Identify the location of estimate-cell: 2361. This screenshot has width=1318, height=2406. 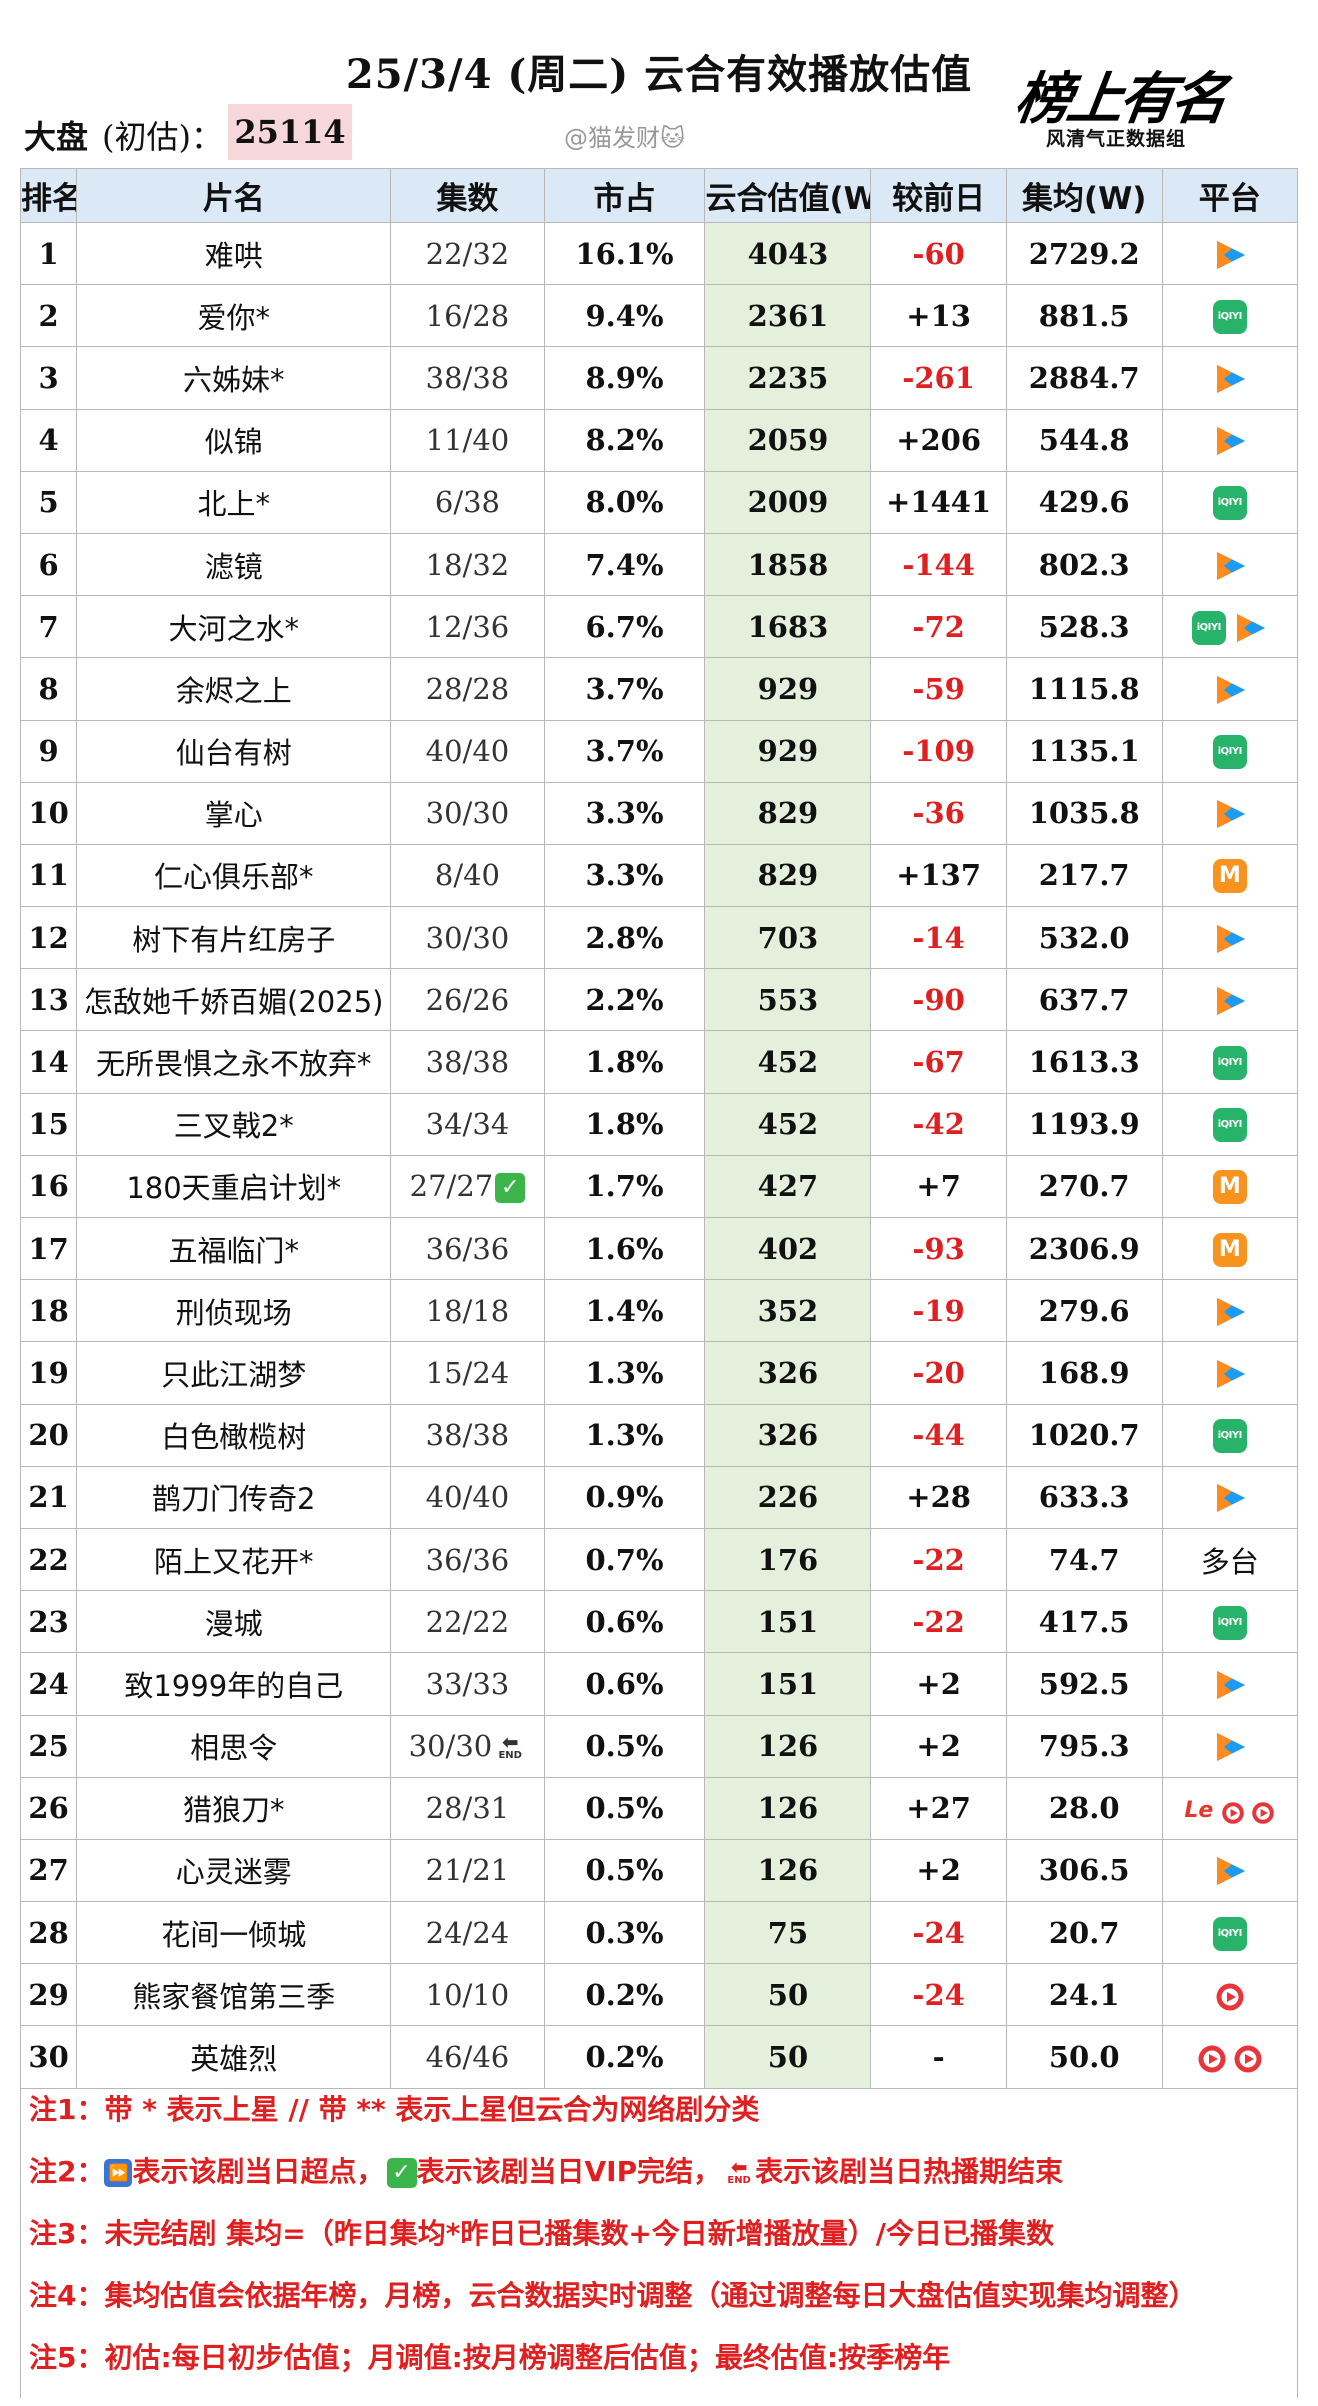
(788, 316).